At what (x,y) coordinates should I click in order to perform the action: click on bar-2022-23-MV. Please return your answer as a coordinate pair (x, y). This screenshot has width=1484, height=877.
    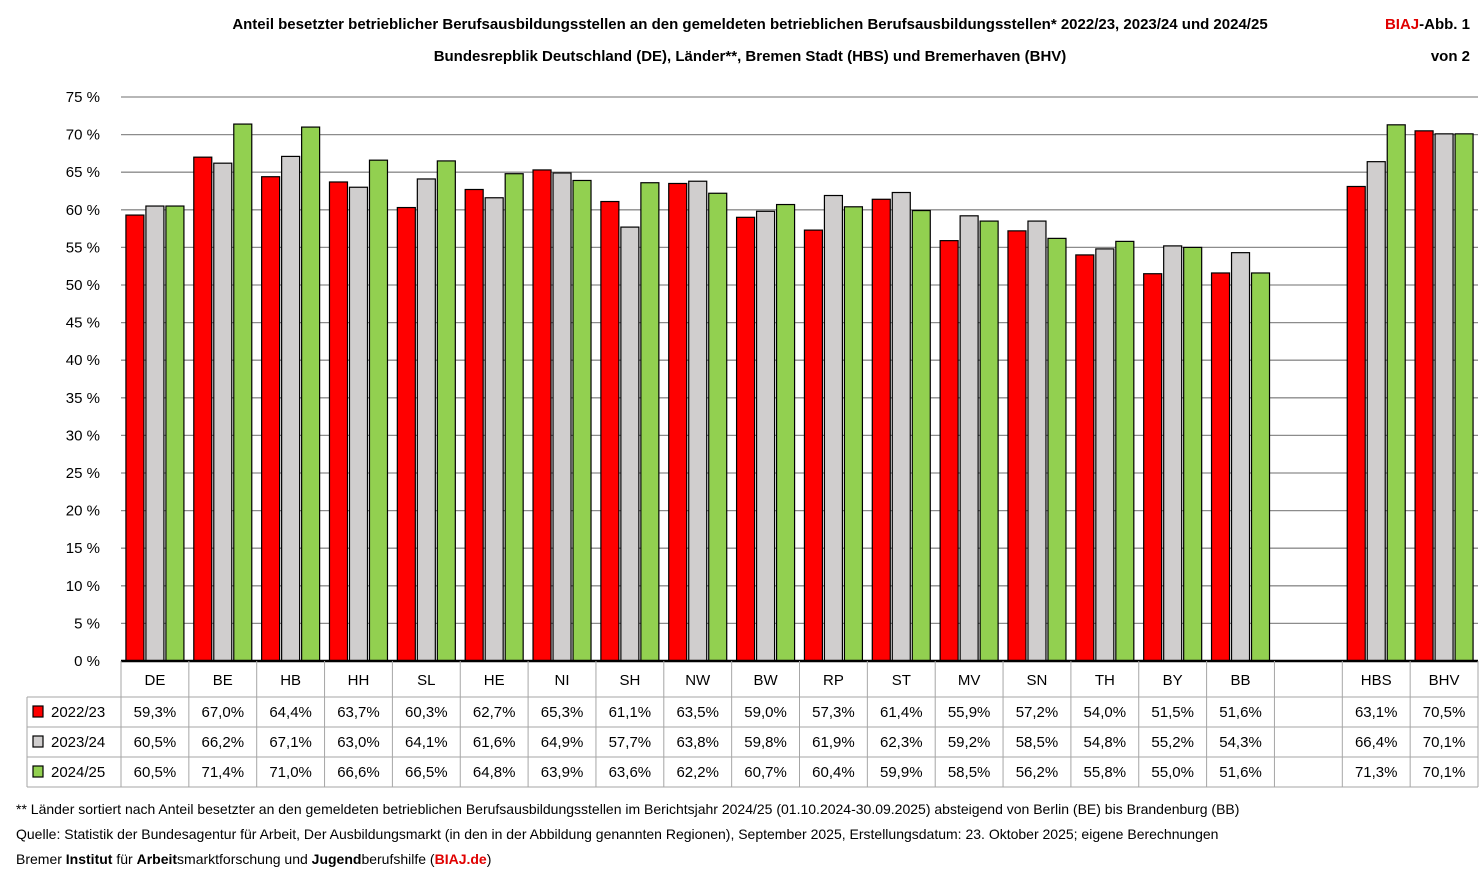
    Looking at the image, I should click on (949, 451).